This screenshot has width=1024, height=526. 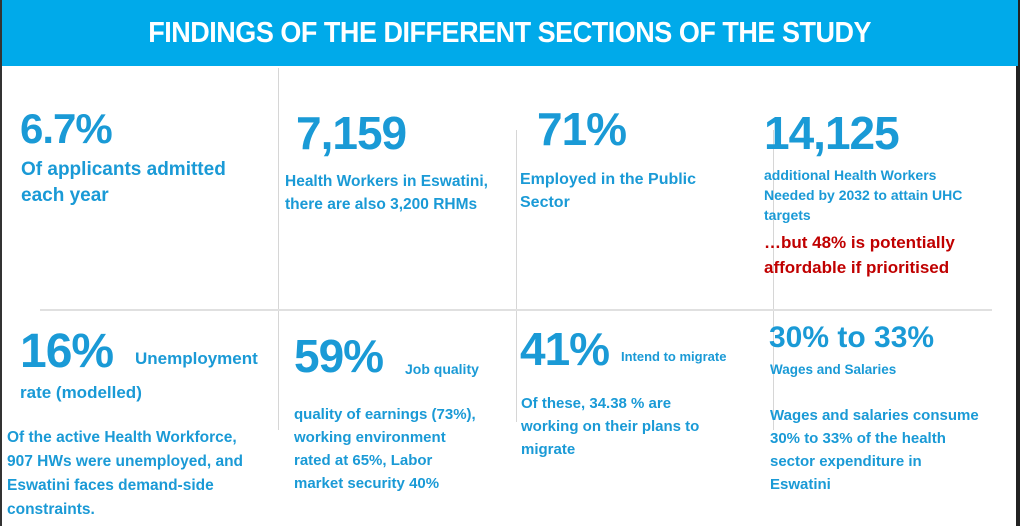 What do you see at coordinates (367, 483) in the screenshot?
I see `stat-description: market security 40%` at bounding box center [367, 483].